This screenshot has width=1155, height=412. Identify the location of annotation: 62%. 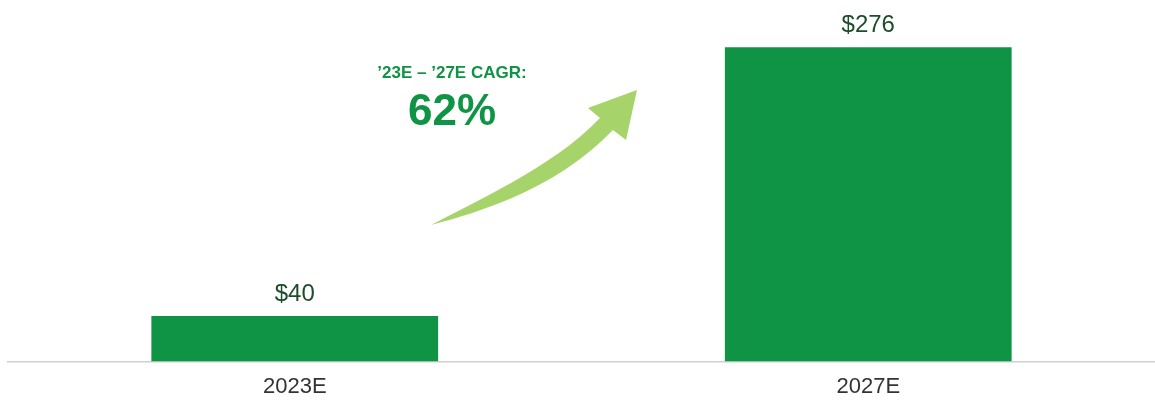
(452, 110).